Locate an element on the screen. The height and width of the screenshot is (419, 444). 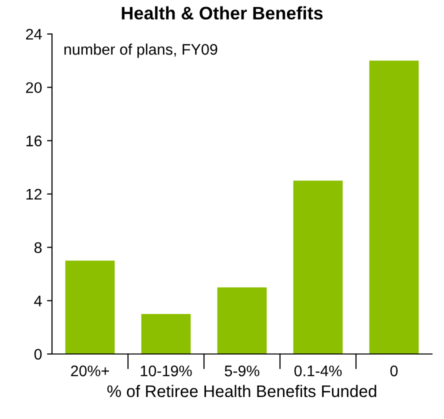
y-tick-label: 16 is located at coordinates (34, 141).